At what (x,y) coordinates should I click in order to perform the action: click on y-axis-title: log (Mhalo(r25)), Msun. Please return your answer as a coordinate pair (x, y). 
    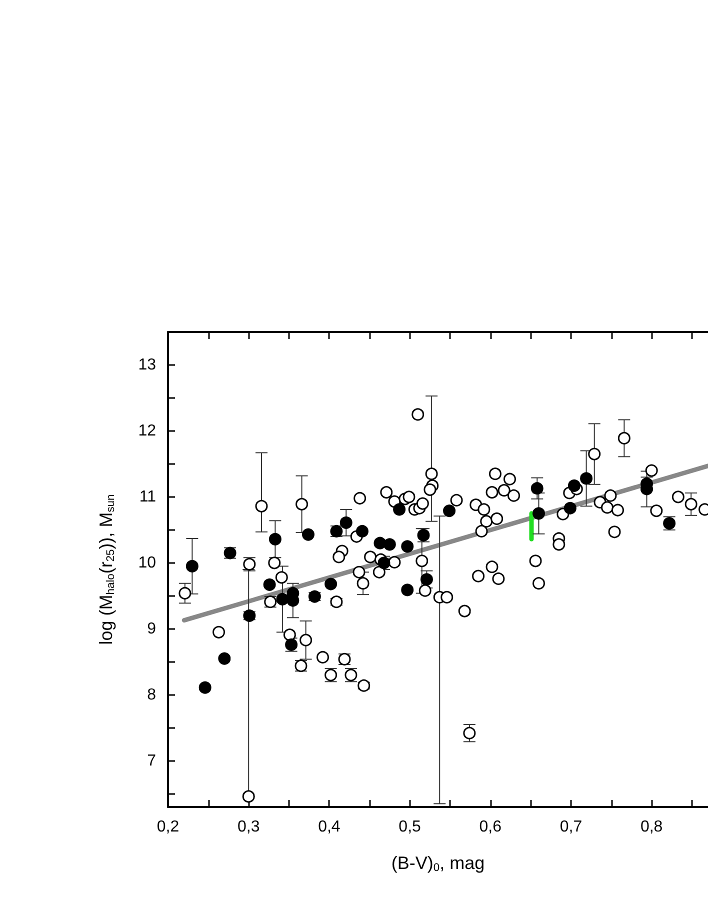
    Looking at the image, I should click on (106, 569).